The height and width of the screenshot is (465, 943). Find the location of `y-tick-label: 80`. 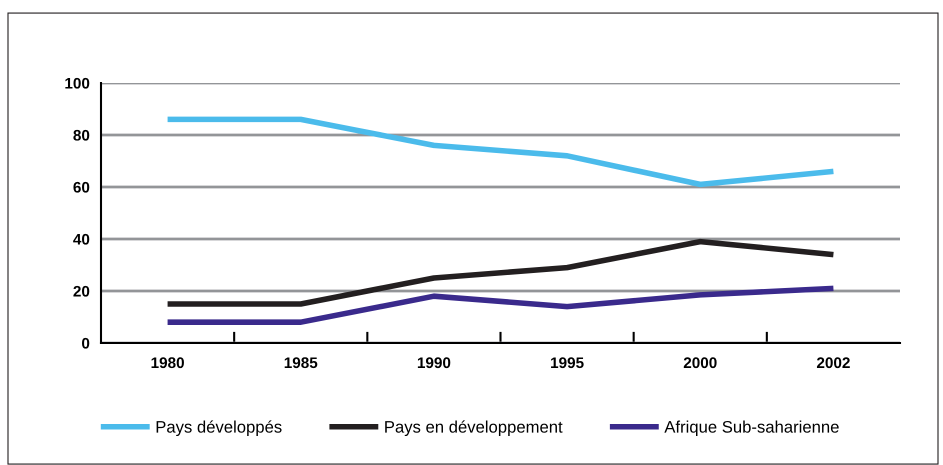

y-tick-label: 80 is located at coordinates (81, 135).